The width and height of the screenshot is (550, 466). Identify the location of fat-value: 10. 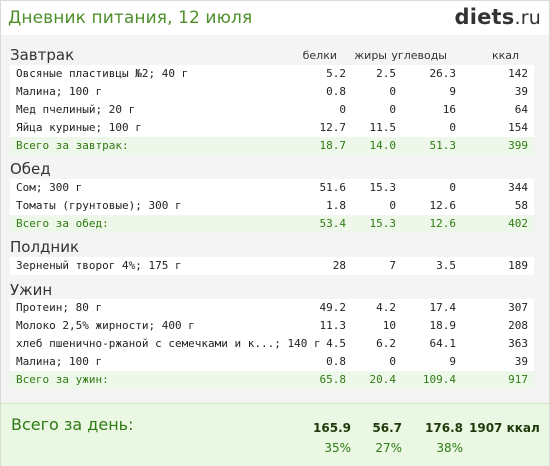
(389, 325).